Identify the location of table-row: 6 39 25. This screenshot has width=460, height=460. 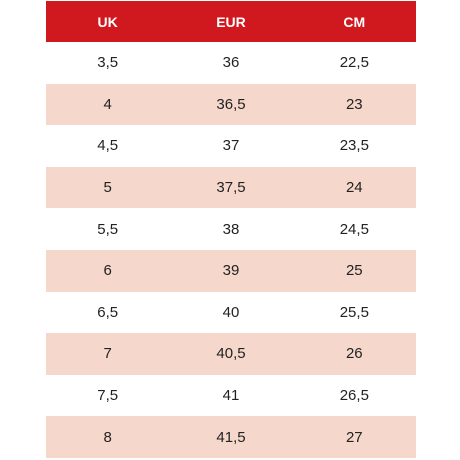
(231, 270).